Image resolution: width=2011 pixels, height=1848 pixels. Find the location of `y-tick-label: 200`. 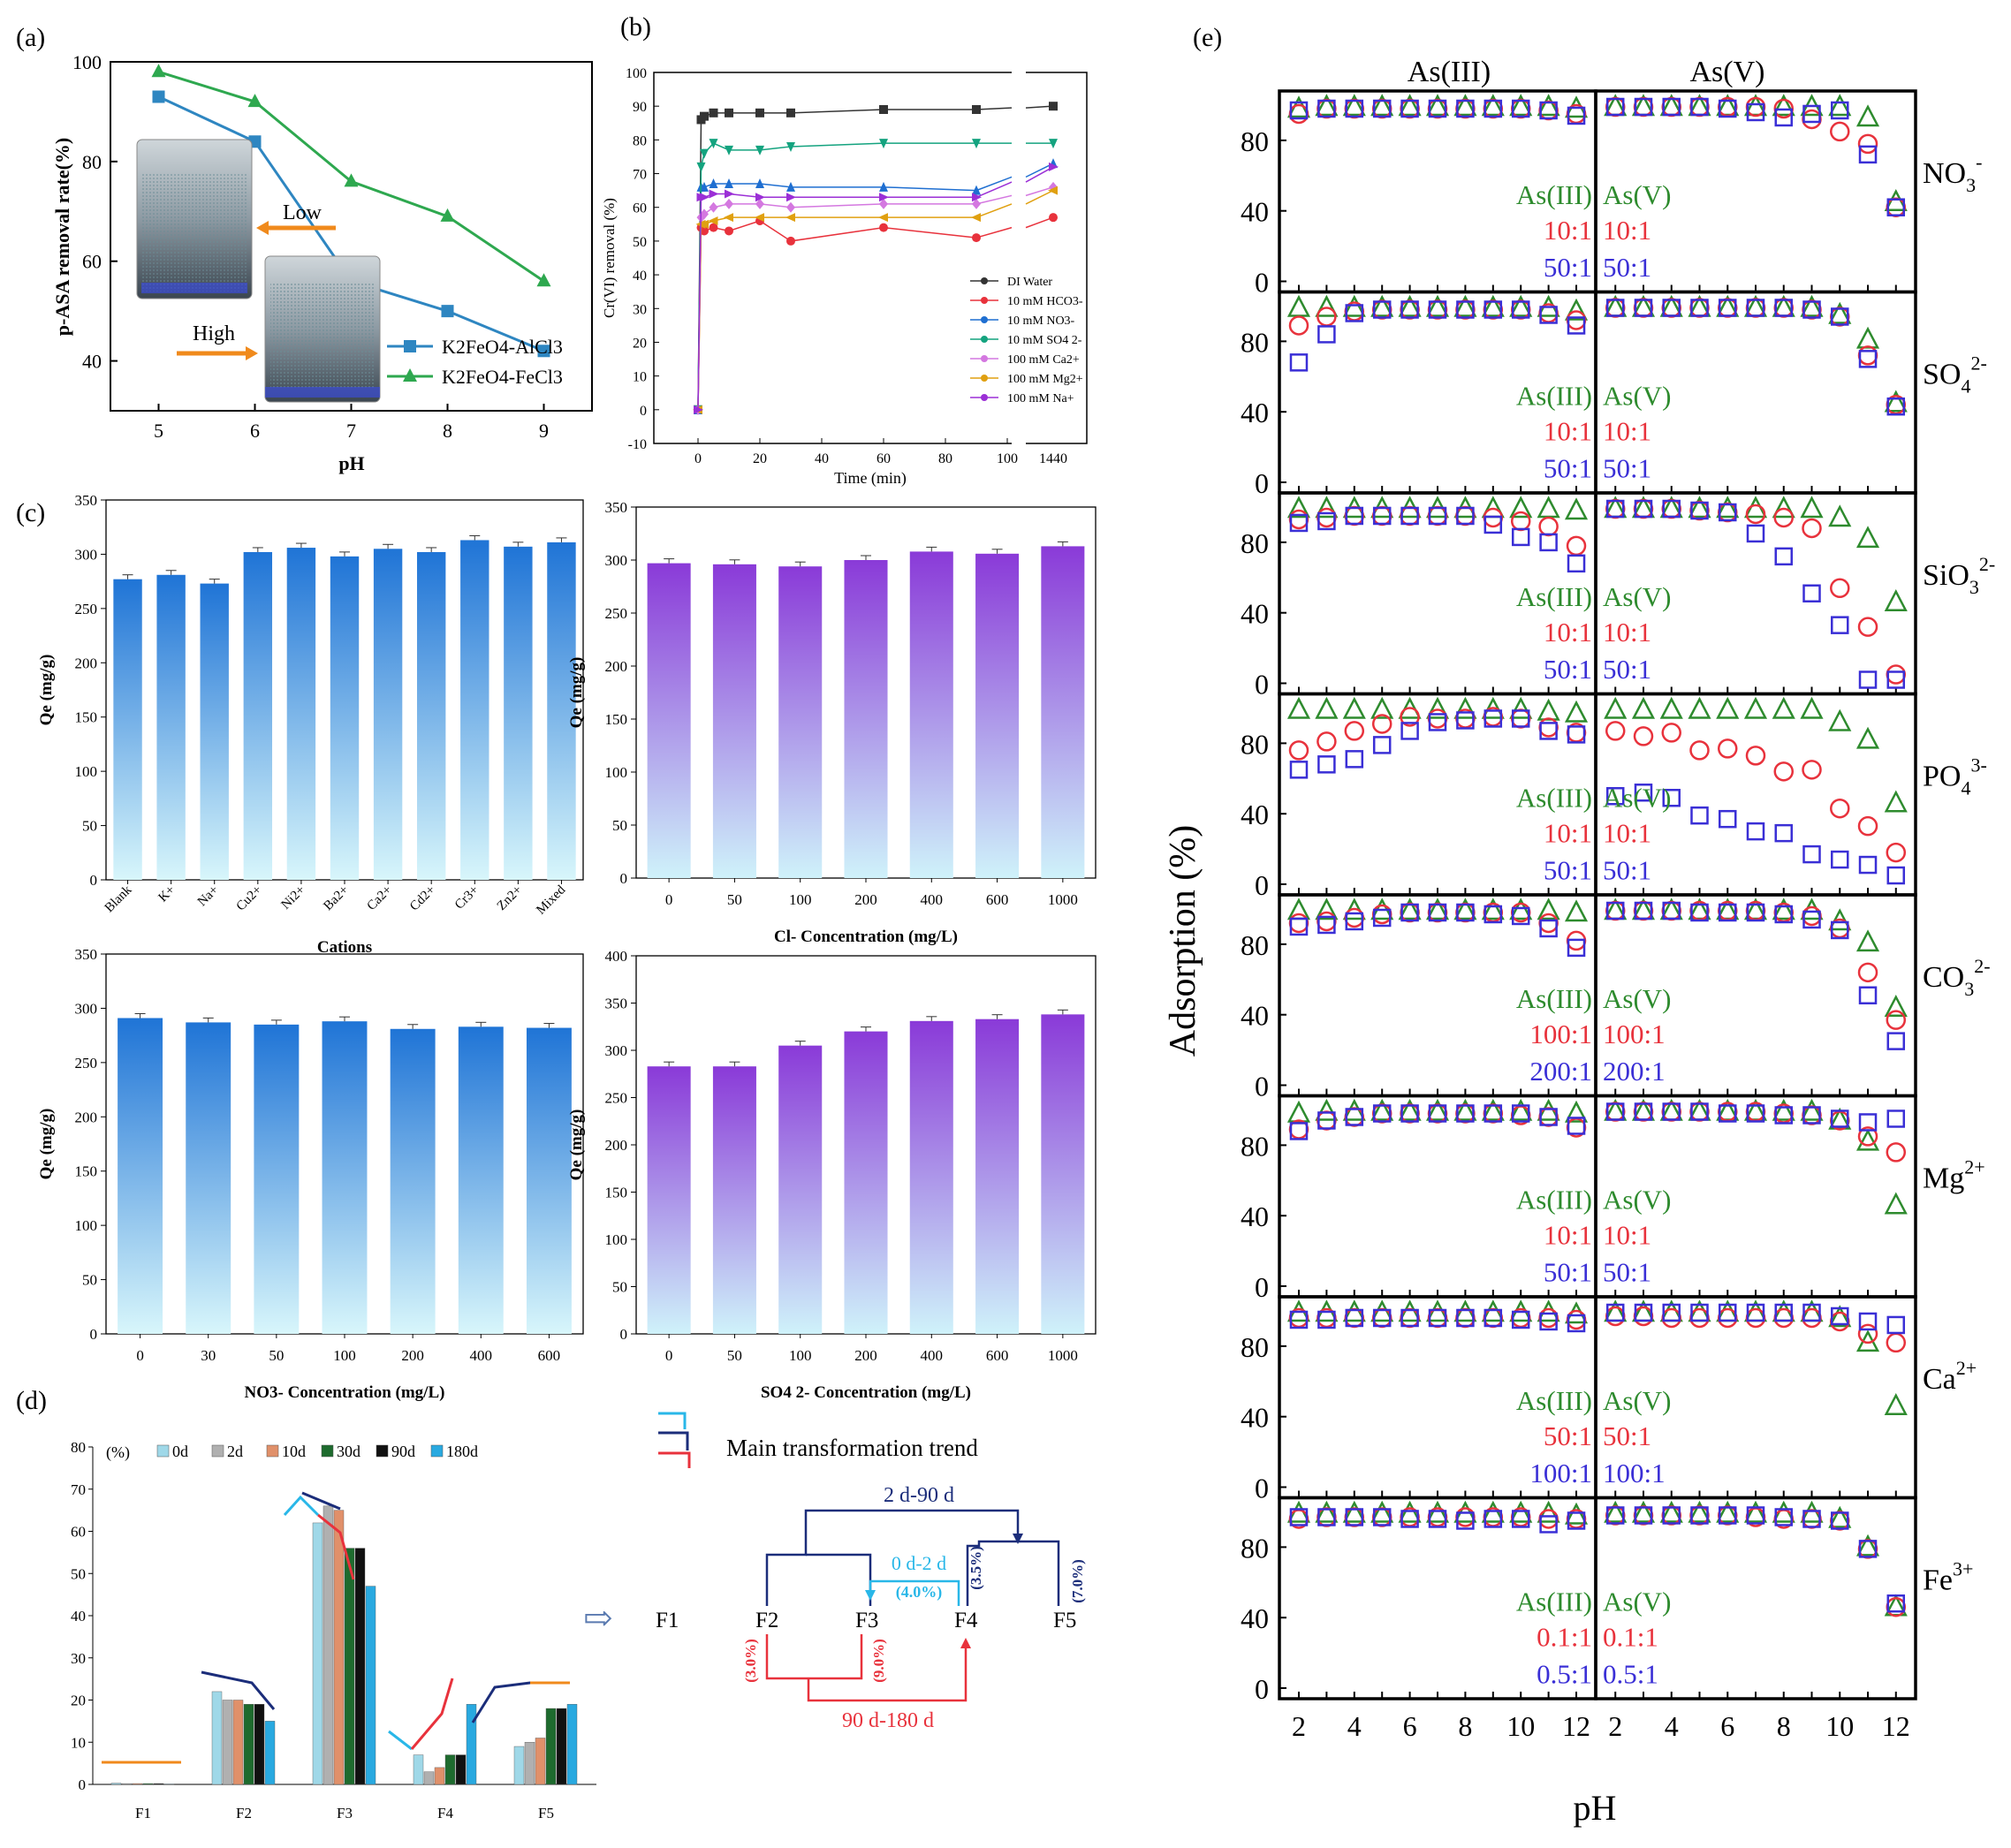

y-tick-label: 200 is located at coordinates (616, 666).